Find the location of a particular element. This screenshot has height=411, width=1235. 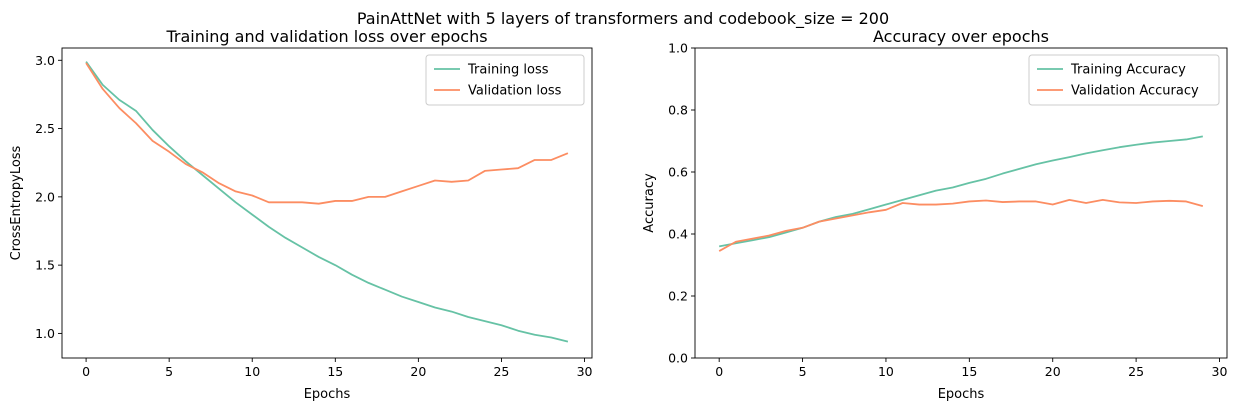

accuracy-legend: Training Accuracy Validation Accuracy is located at coordinates (1124, 80).